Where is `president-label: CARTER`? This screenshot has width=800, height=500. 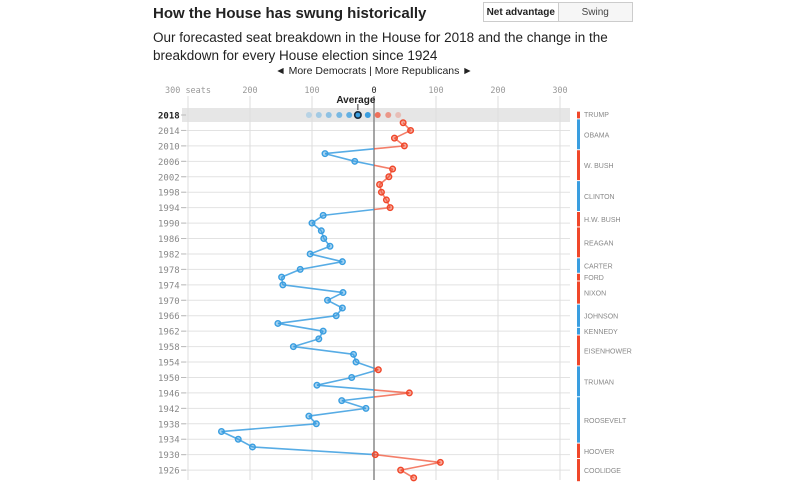
president-label: CARTER is located at coordinates (598, 267).